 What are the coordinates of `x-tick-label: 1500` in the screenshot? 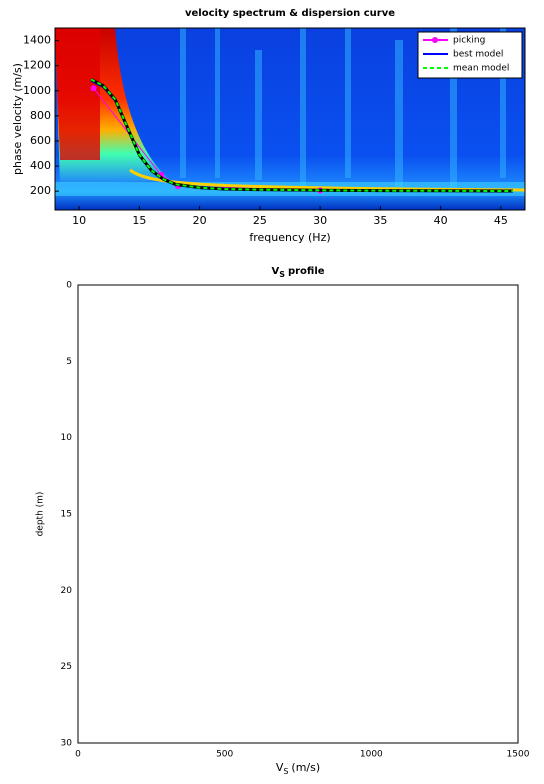 It's located at (518, 755).